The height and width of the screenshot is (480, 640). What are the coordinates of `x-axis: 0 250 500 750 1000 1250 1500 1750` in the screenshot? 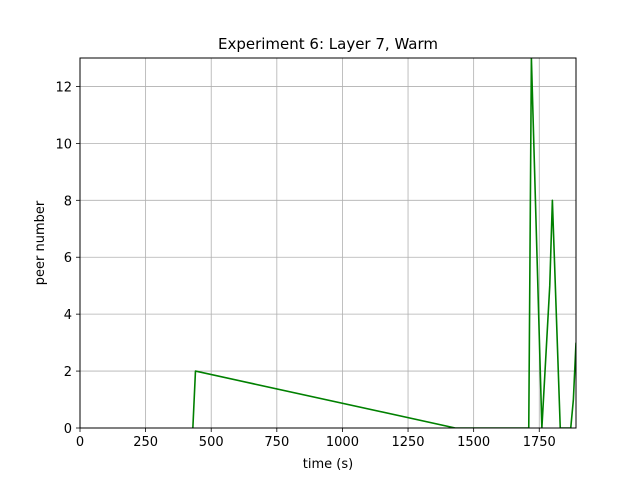 It's located at (316, 439).